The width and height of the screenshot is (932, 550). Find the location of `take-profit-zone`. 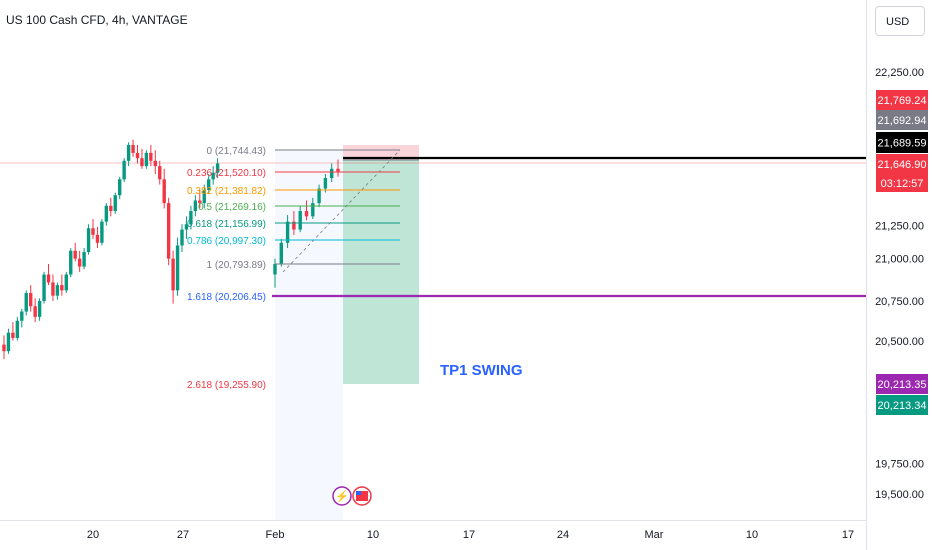

take-profit-zone is located at coordinates (381, 272).